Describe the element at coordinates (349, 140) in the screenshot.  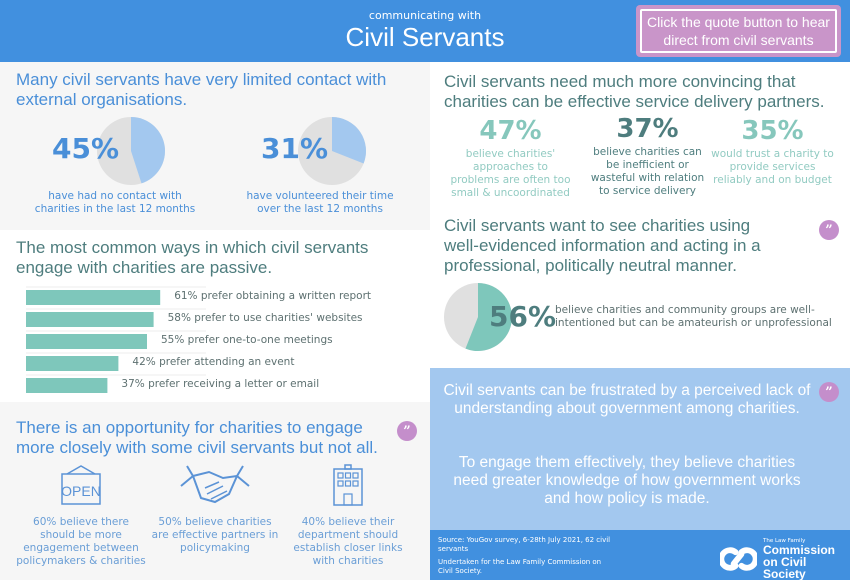
I see `pie-slice-volunteered` at that location.